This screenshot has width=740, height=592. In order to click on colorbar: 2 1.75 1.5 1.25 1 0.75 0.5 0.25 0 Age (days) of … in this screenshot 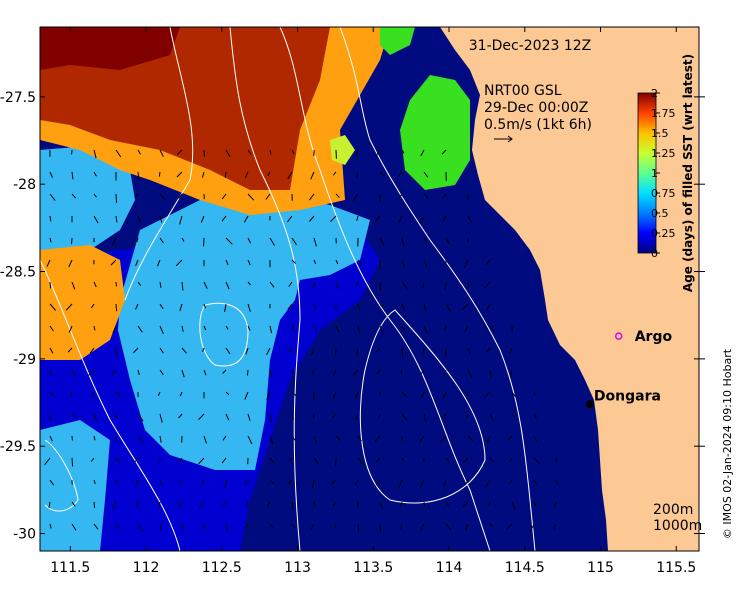, I will do `click(666, 173)`.